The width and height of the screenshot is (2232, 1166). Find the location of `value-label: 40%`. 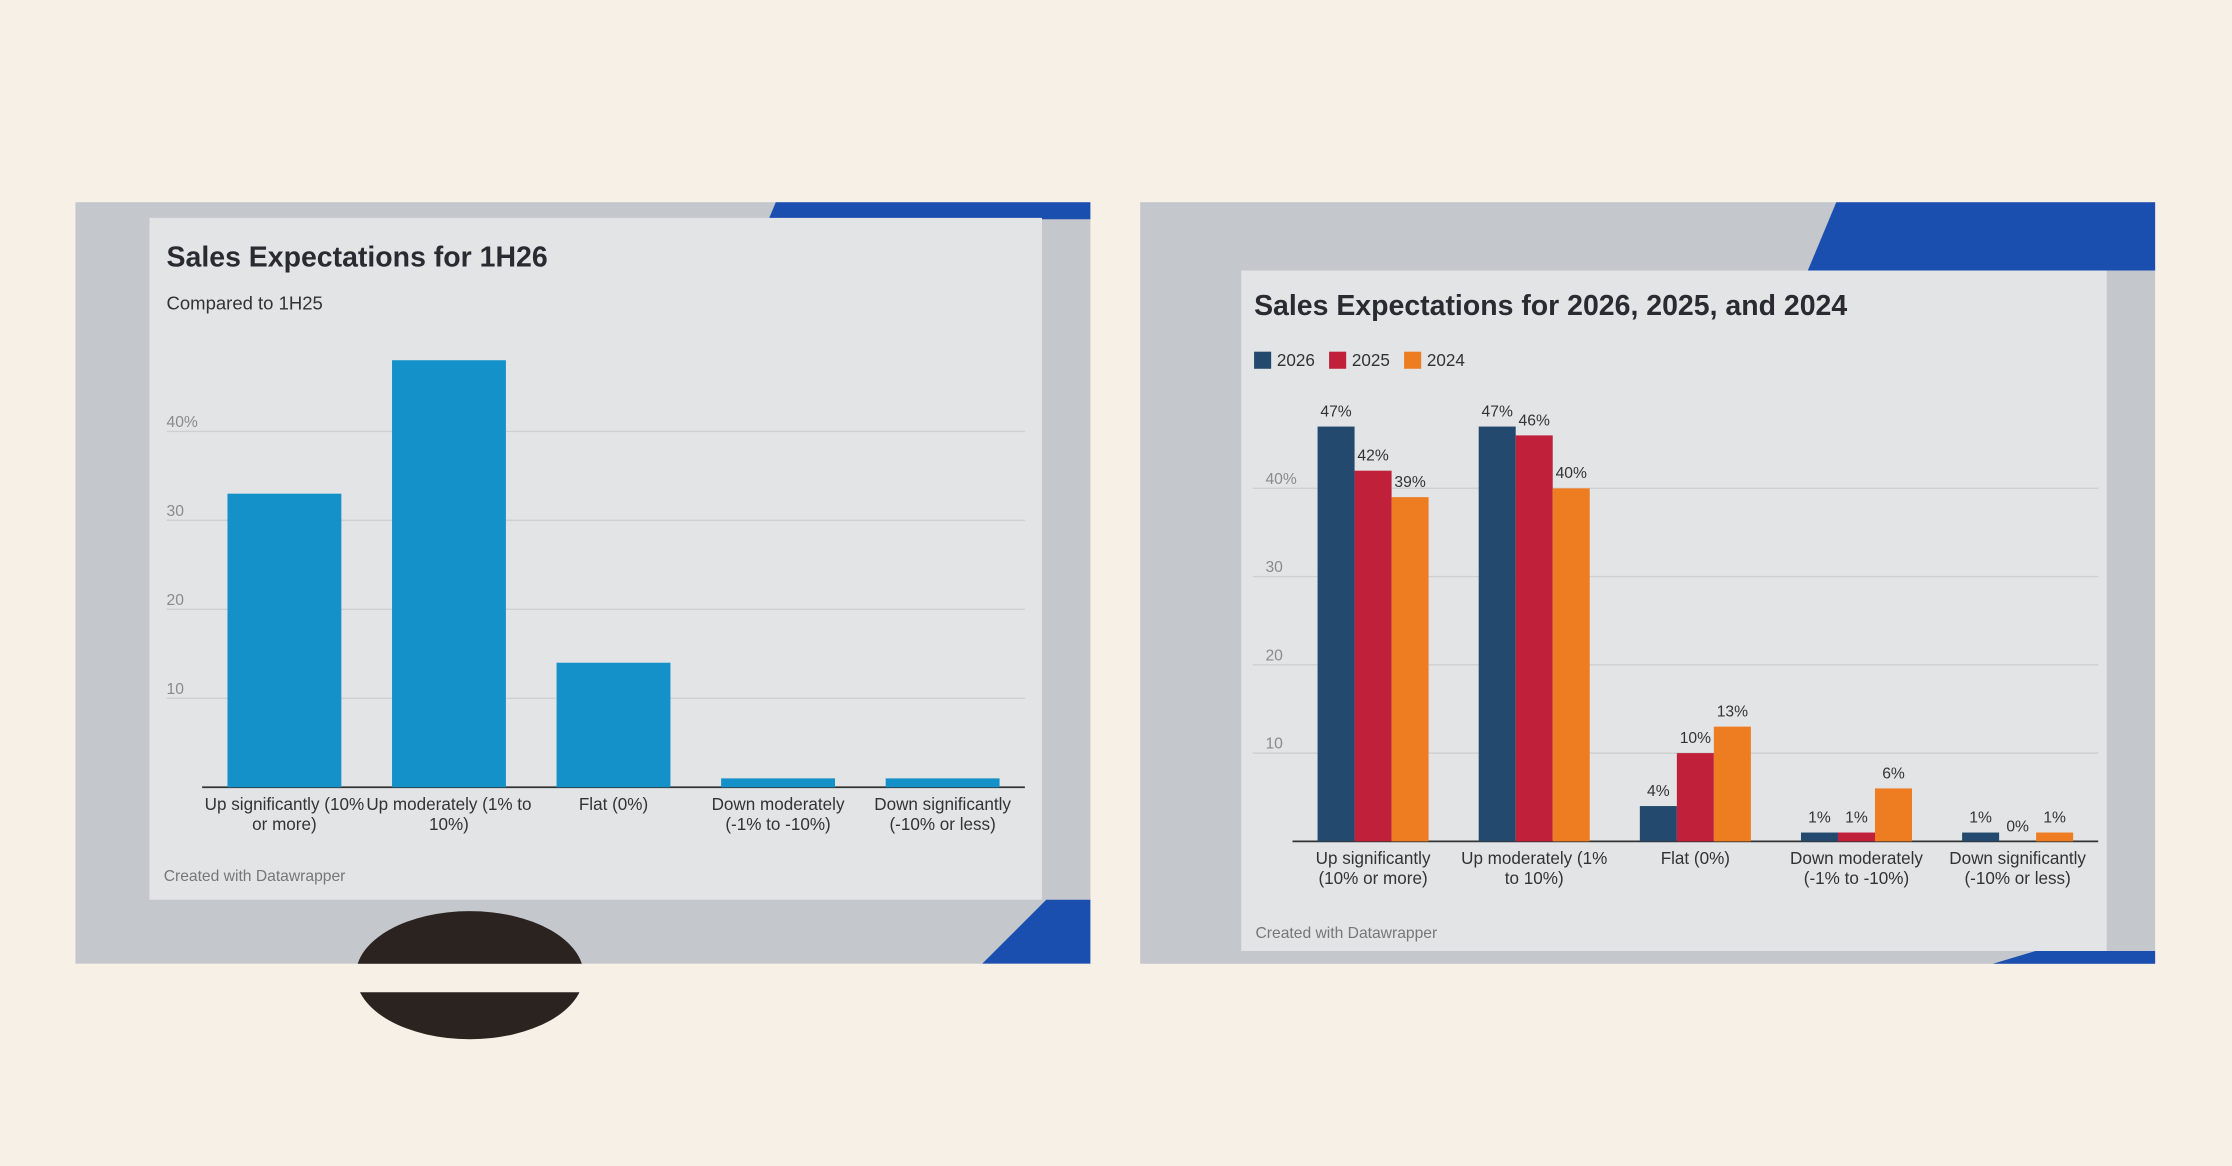

value-label: 40% is located at coordinates (1571, 473).